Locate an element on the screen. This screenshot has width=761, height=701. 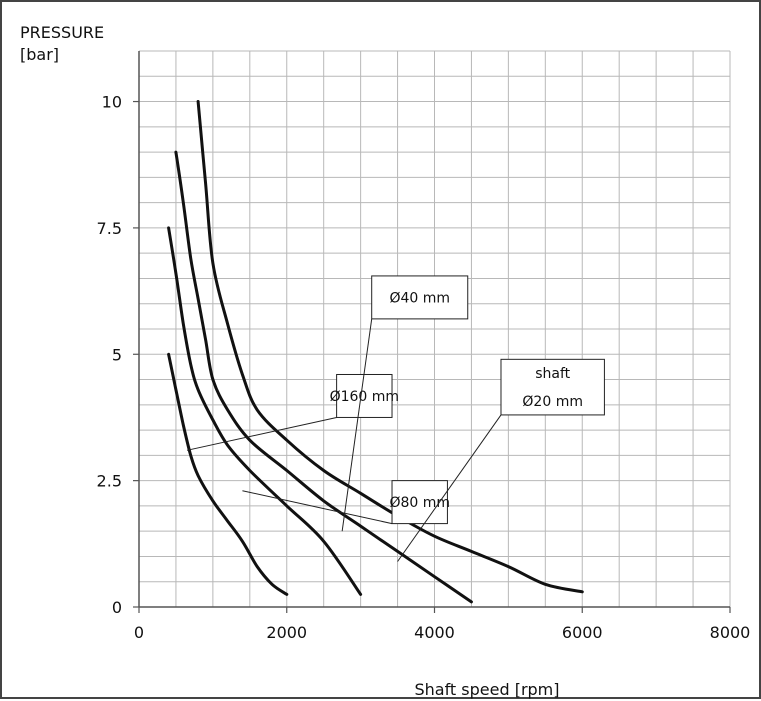
x-tick-label: 6000 is located at coordinates (582, 632).